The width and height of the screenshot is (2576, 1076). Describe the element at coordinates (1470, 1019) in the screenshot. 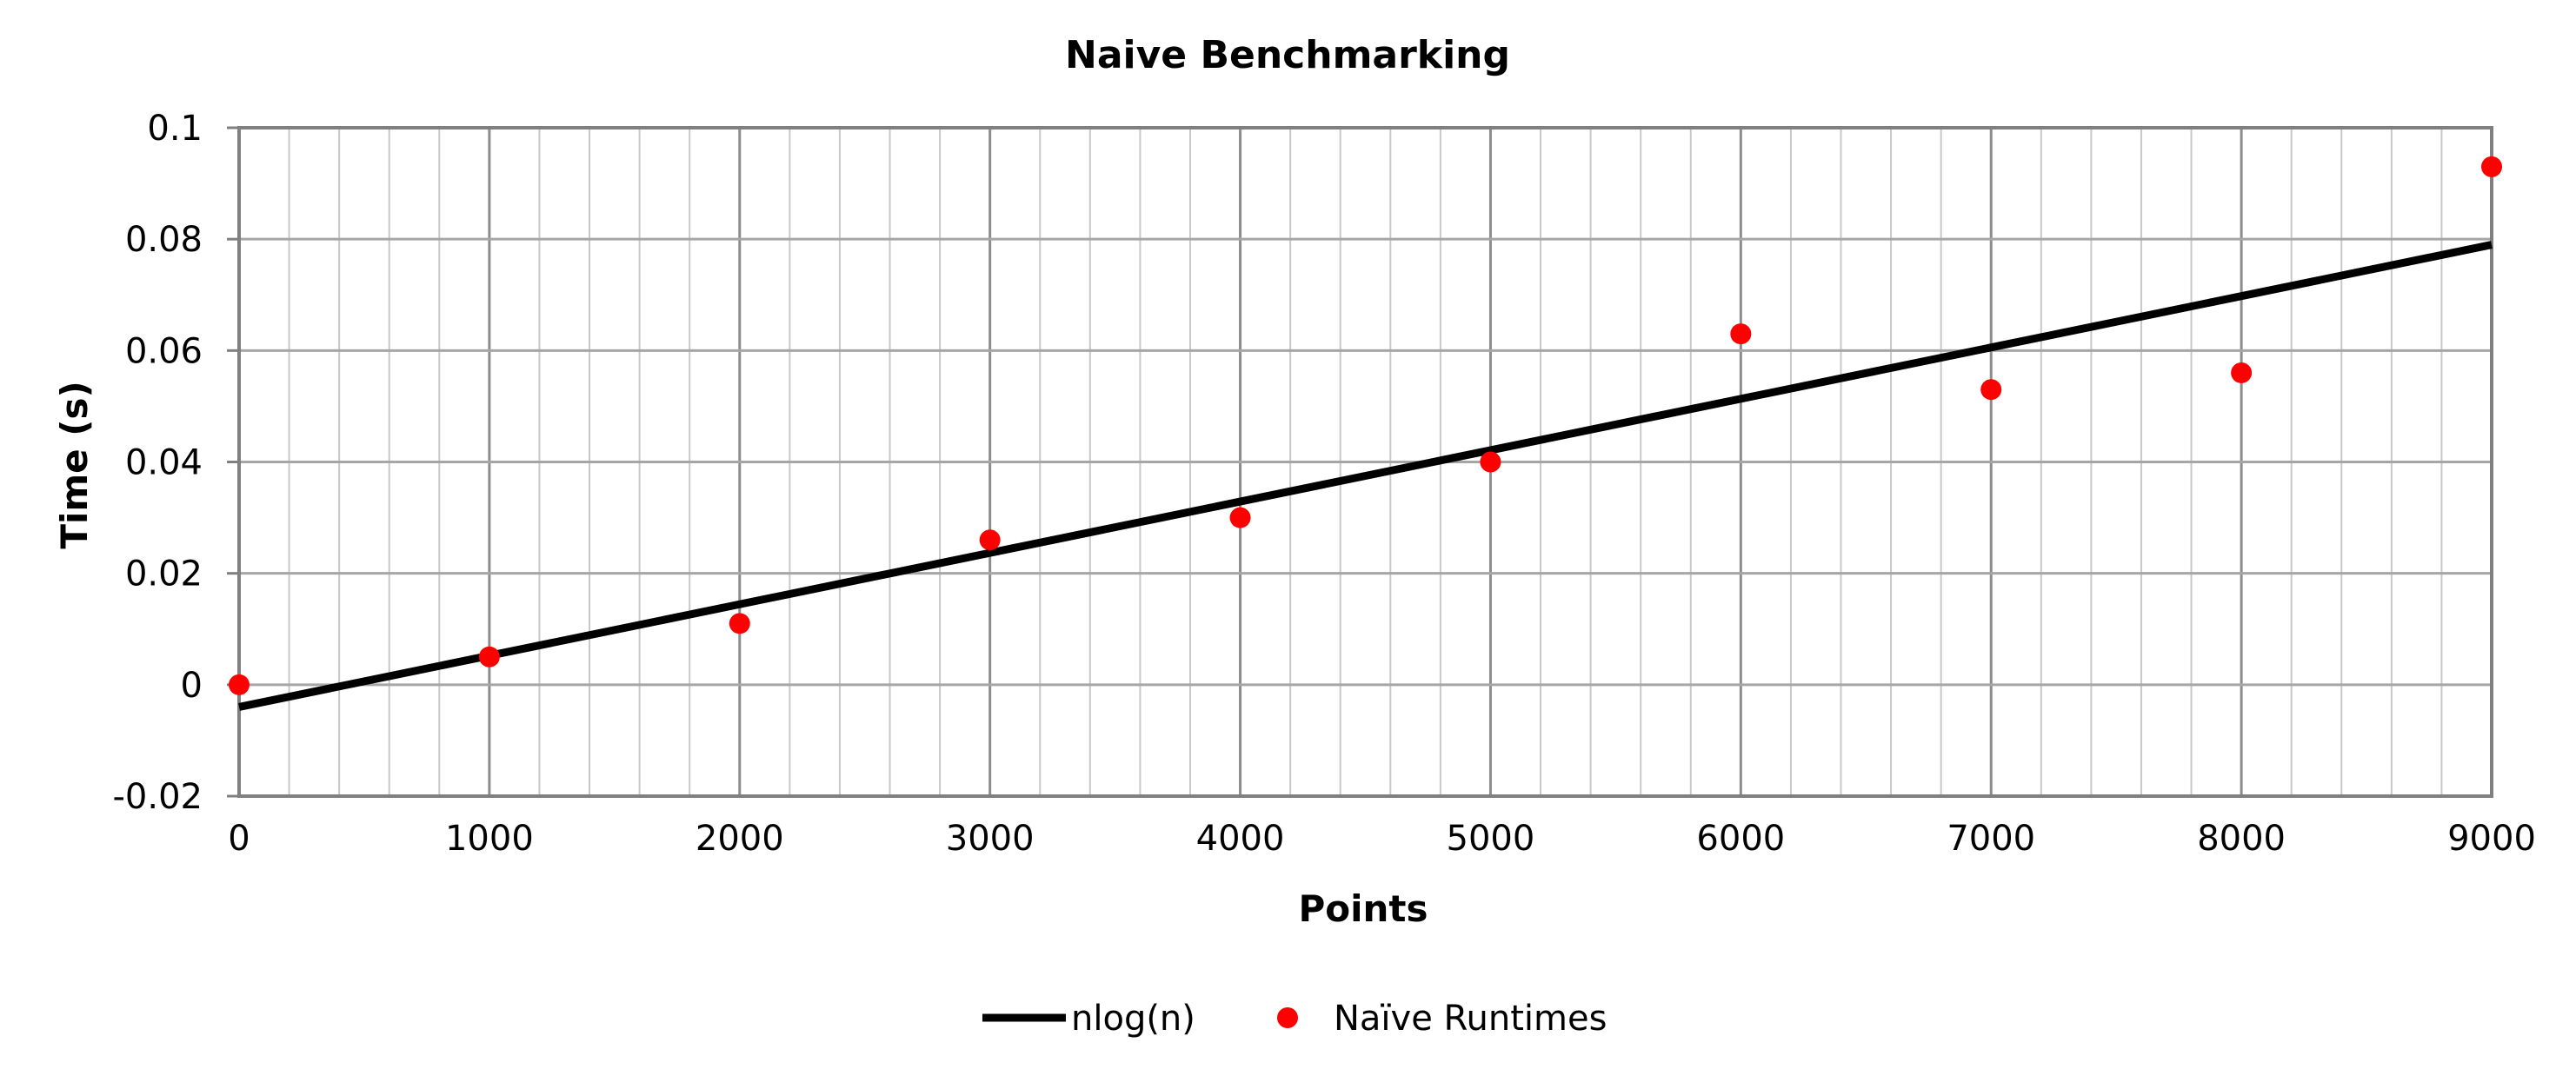

I see `legend-label-naive-runtimes: Naïve Runtimes` at that location.